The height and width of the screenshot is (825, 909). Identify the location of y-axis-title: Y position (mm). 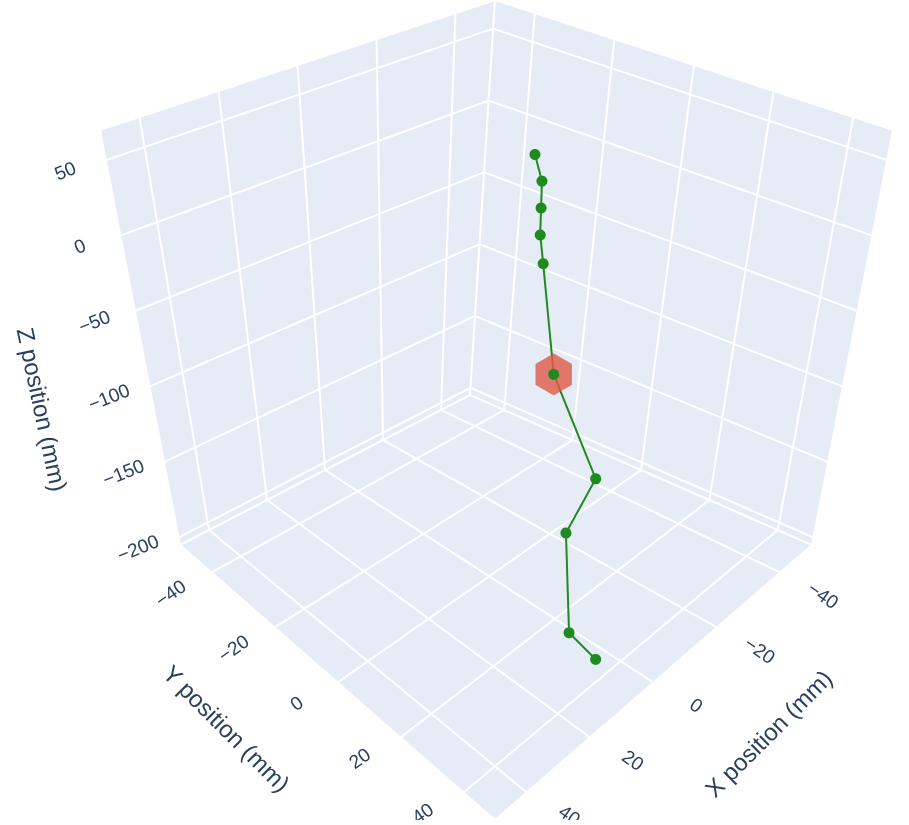
(226, 729).